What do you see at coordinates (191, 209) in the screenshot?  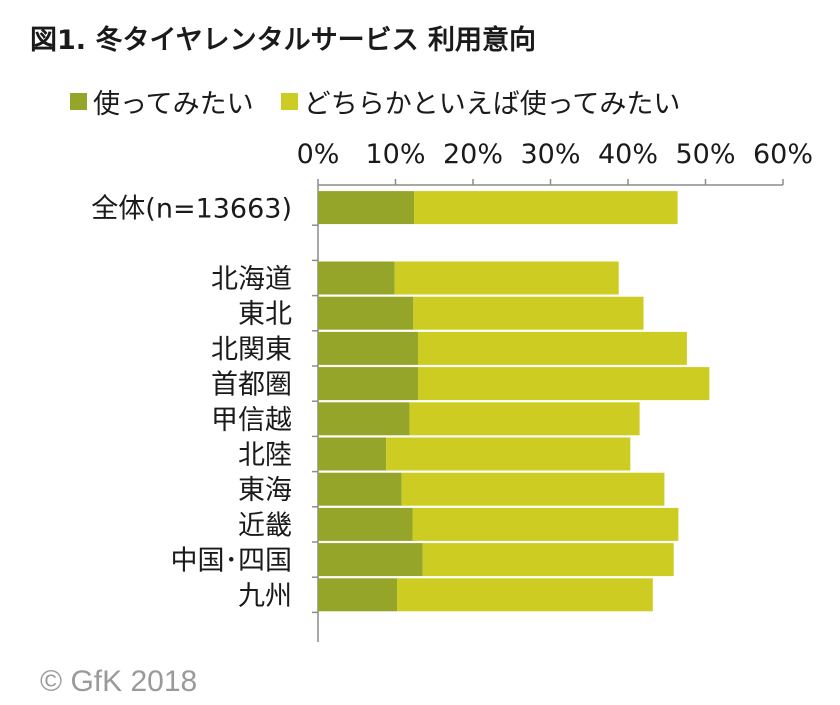 I see `category-label: 全体(n=13663)` at bounding box center [191, 209].